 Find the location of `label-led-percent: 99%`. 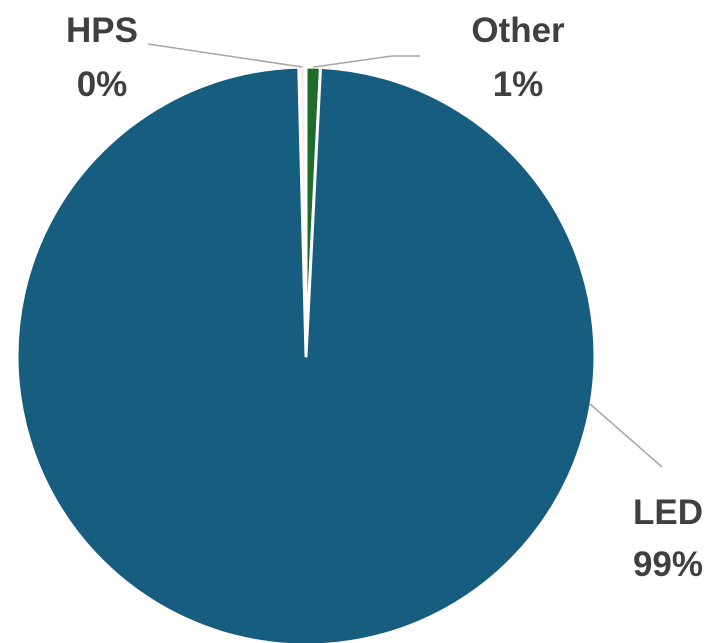

label-led-percent: 99% is located at coordinates (668, 564).